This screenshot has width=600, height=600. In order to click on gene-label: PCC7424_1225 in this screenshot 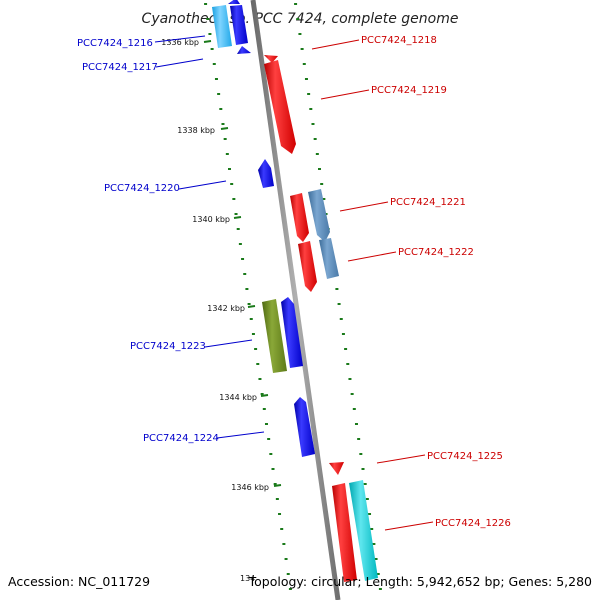, I will do `click(465, 456)`.